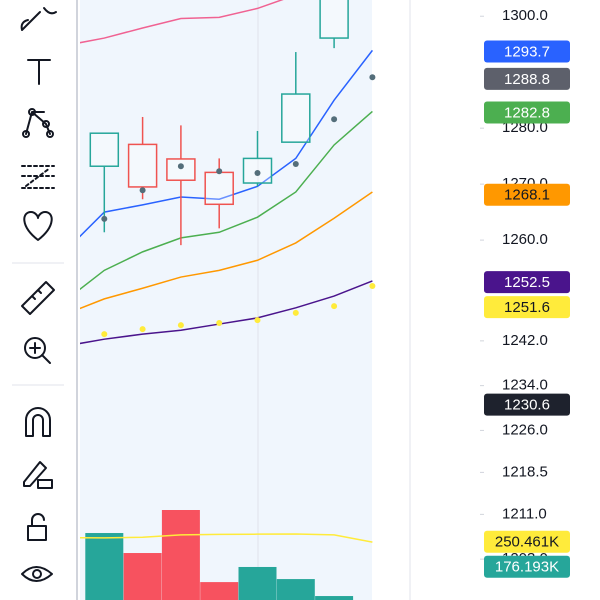  I want to click on y-tick-label: 1300.0, so click(525, 15).